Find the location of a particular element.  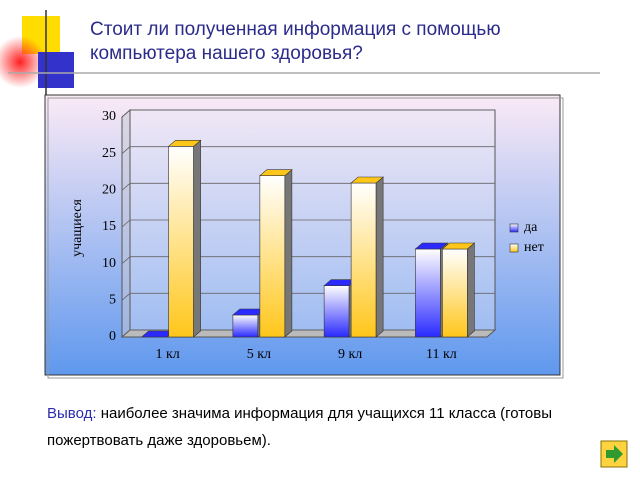

y-axis-label: учащиеся is located at coordinates (77, 228).